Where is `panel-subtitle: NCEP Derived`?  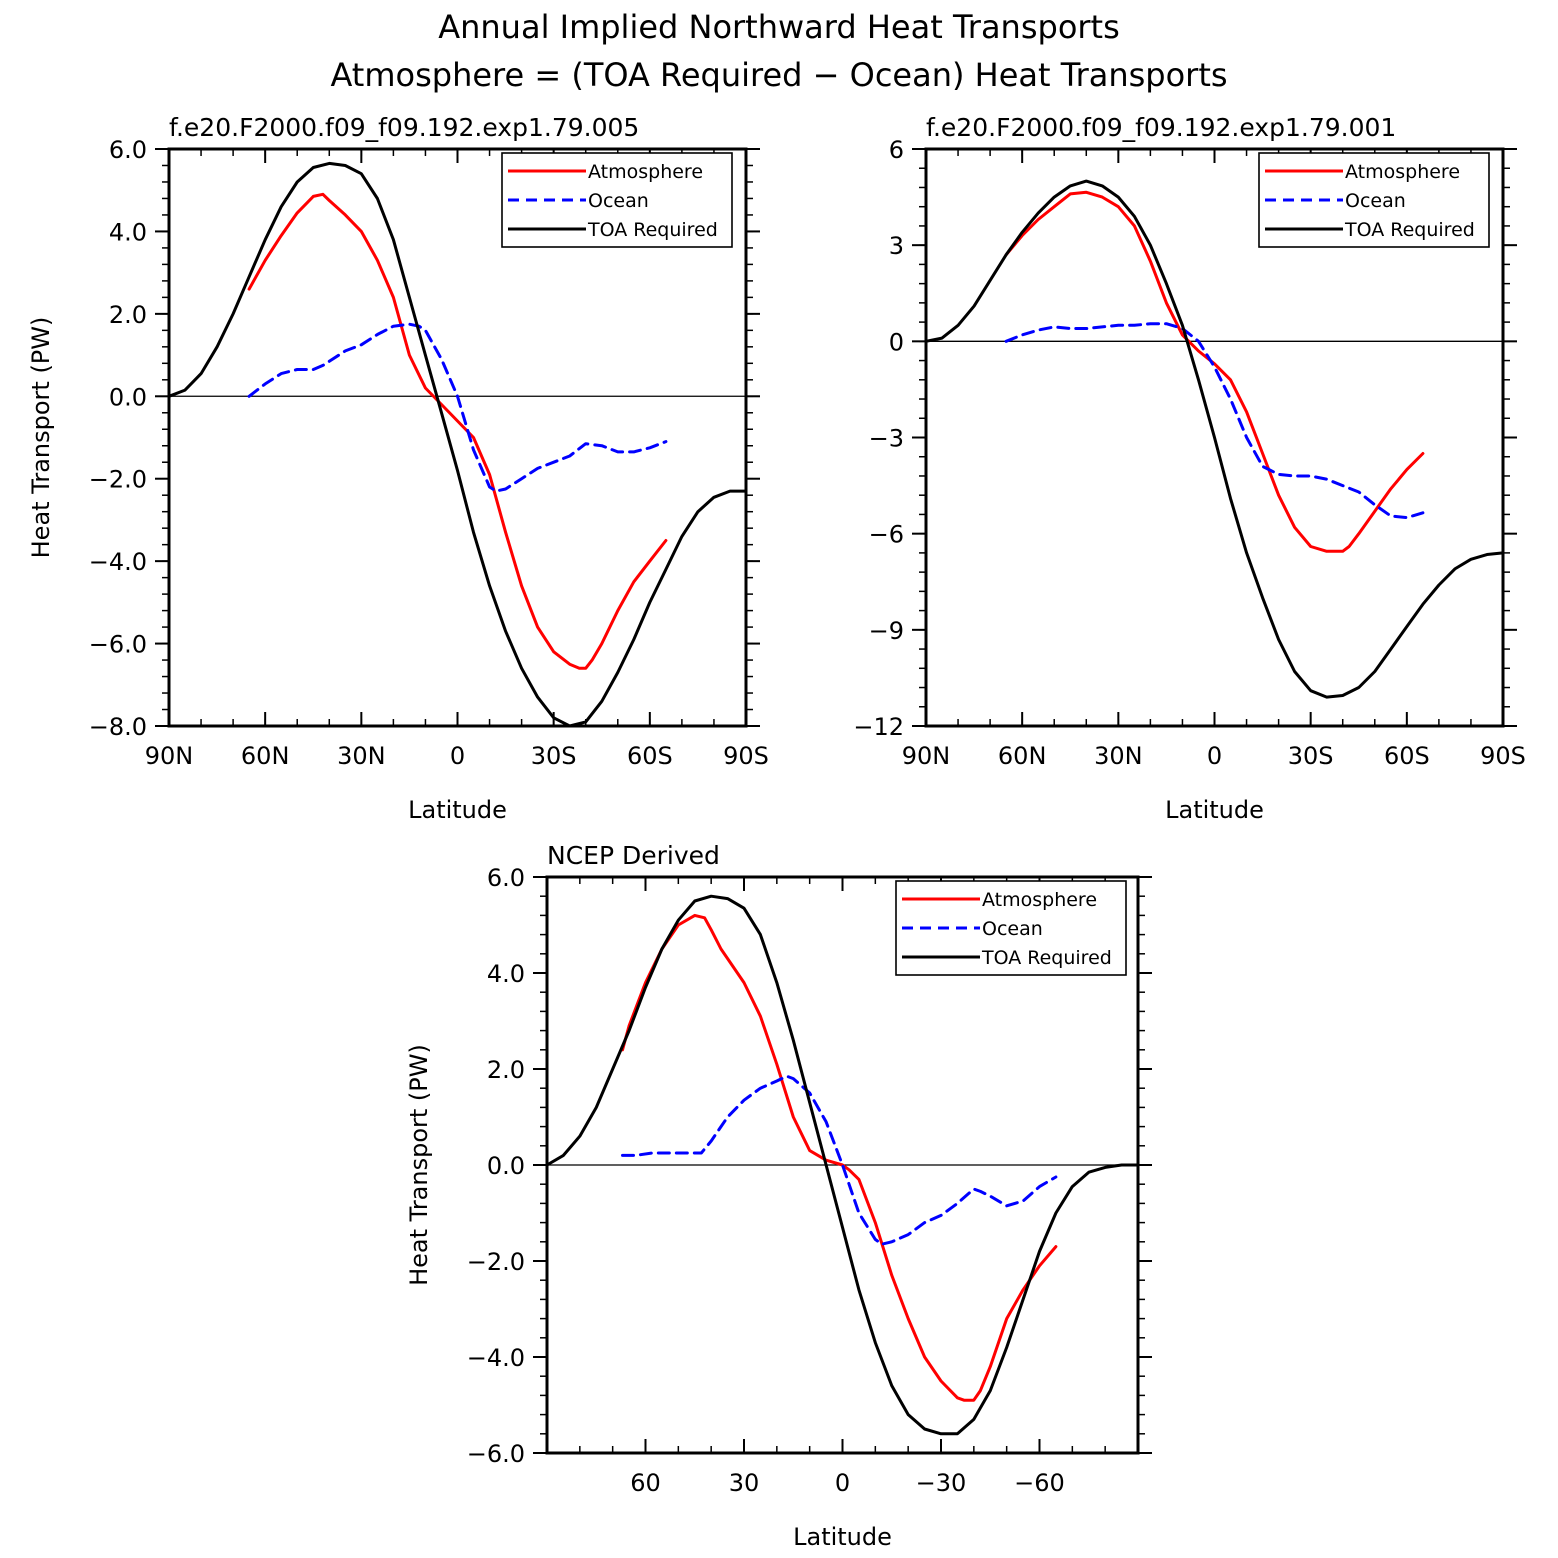 panel-subtitle: NCEP Derived is located at coordinates (633, 855).